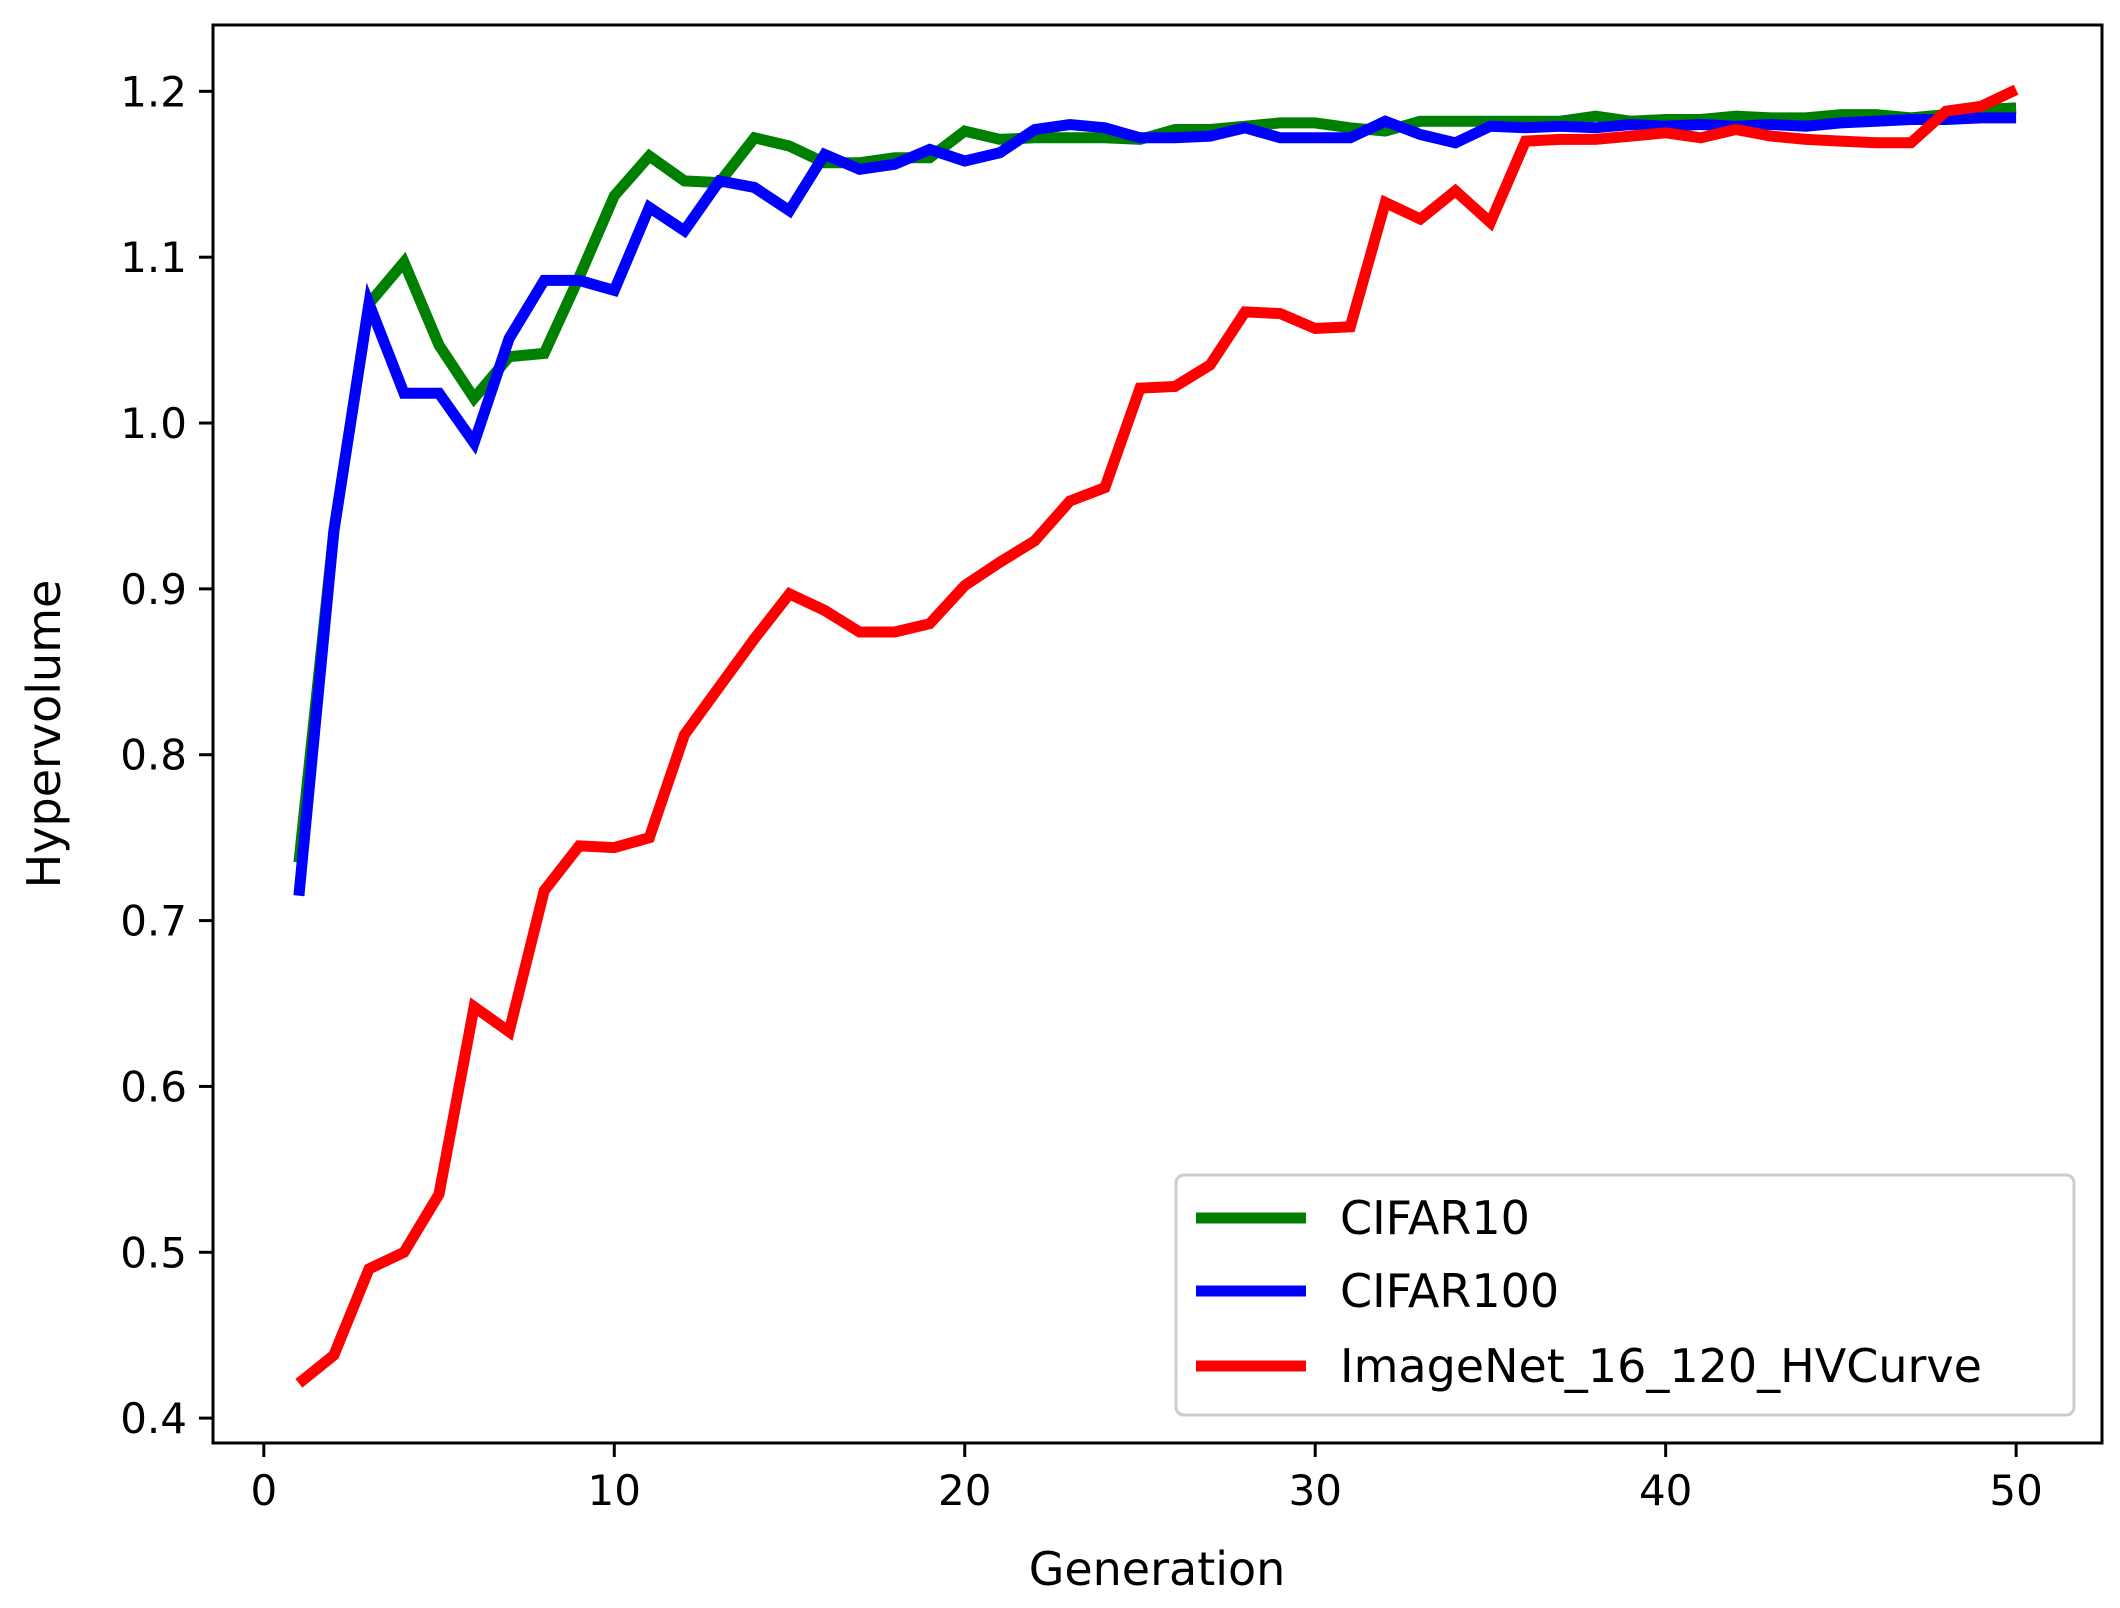 This screenshot has width=2120, height=1608. What do you see at coordinates (1449, 1291) in the screenshot?
I see `legend-label: CIFAR100` at bounding box center [1449, 1291].